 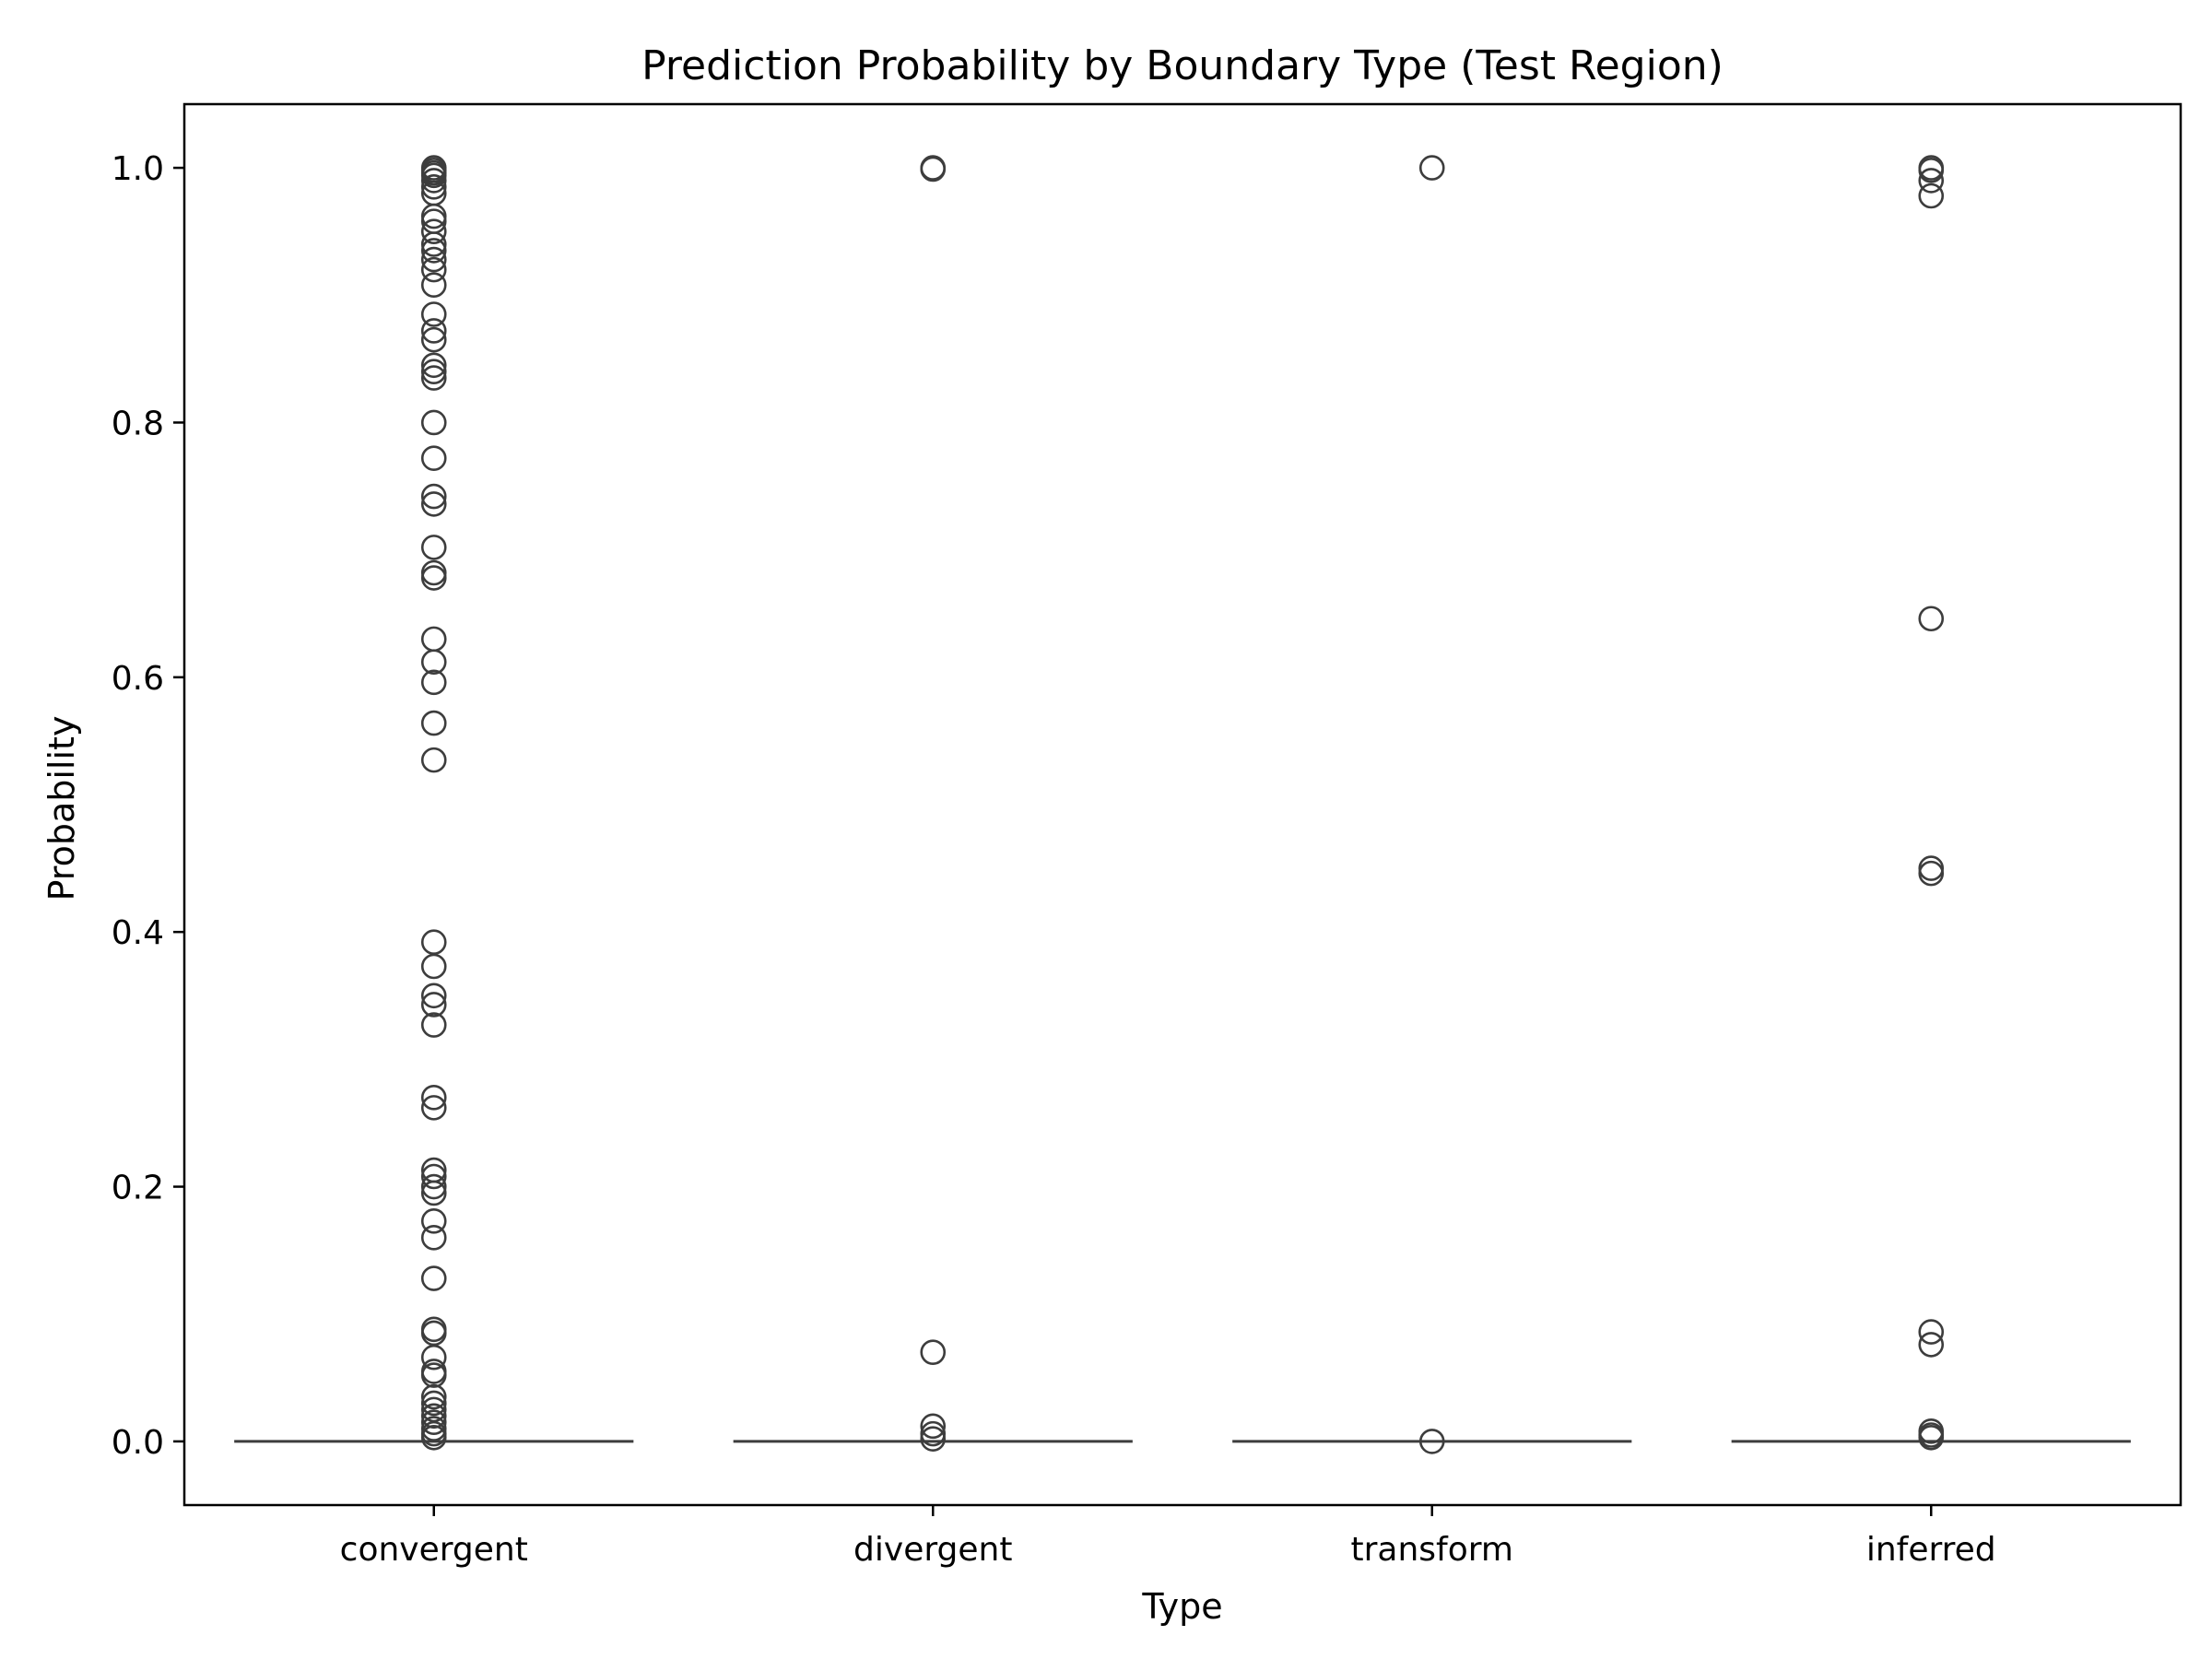 What do you see at coordinates (138, 1443) in the screenshot?
I see `y-tick-label: 0.0` at bounding box center [138, 1443].